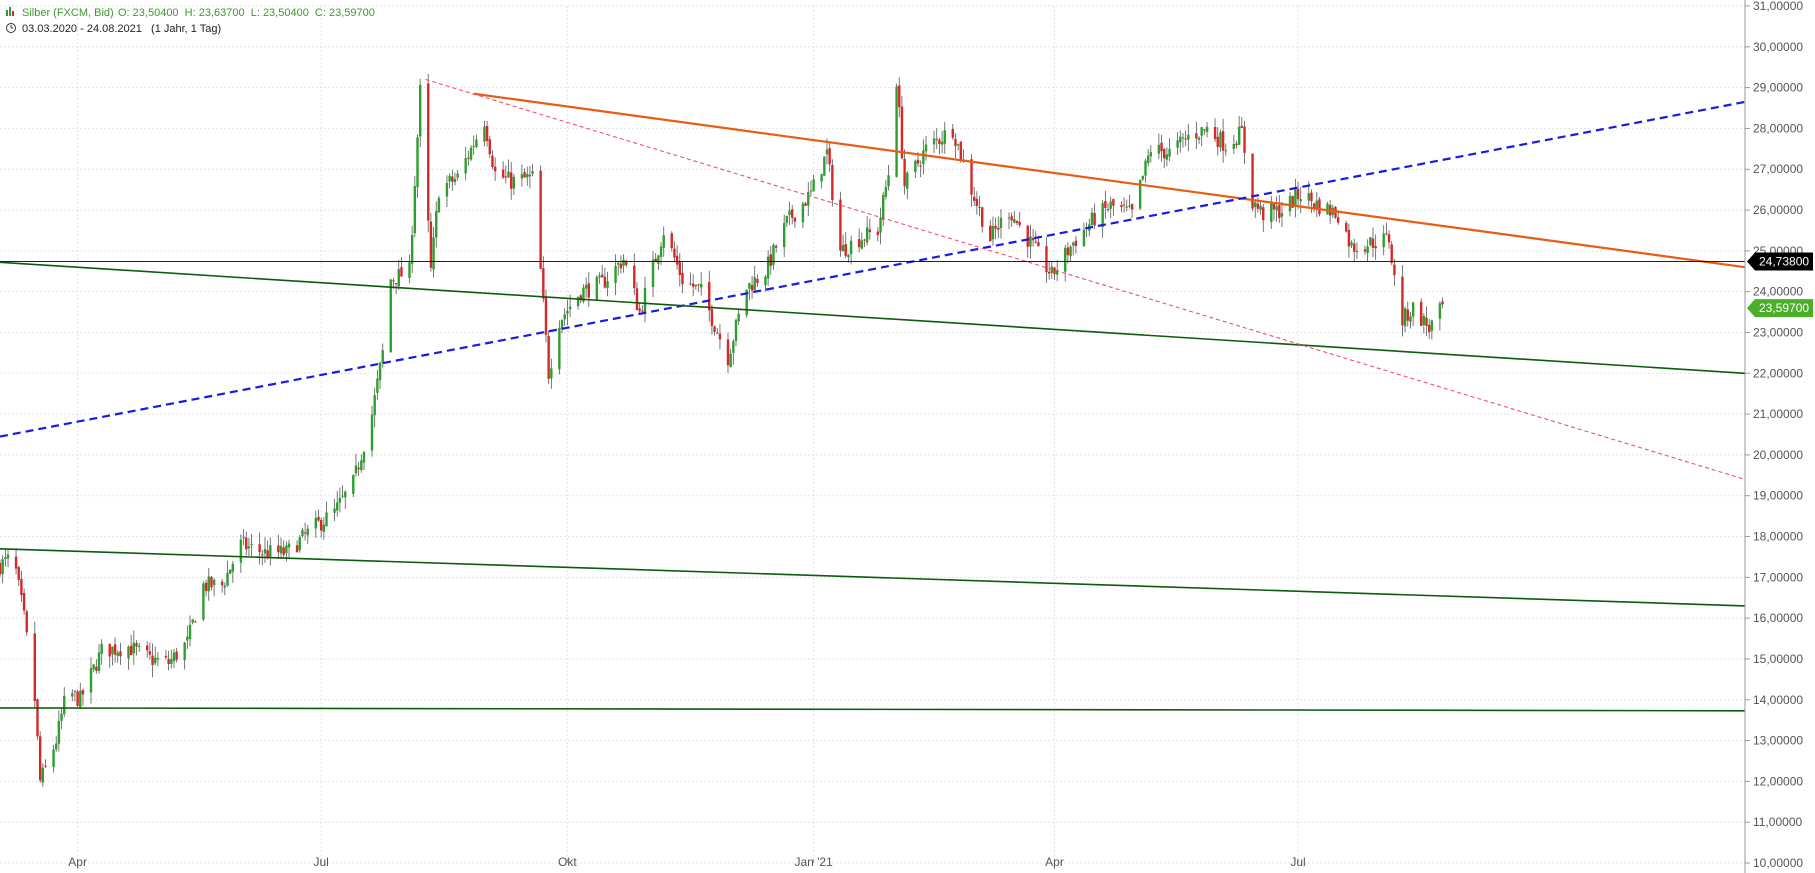  I want to click on y-tick-label: 27,00000, so click(1778, 169).